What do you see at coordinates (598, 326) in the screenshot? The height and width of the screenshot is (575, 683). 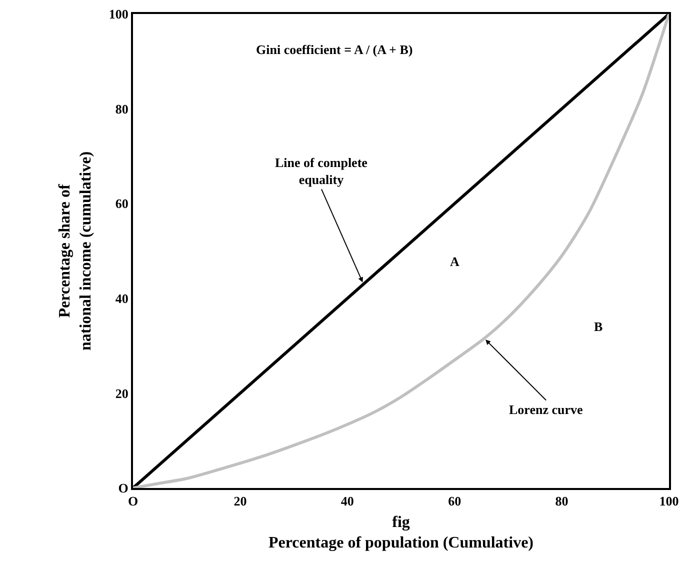 I see `annotation: B` at bounding box center [598, 326].